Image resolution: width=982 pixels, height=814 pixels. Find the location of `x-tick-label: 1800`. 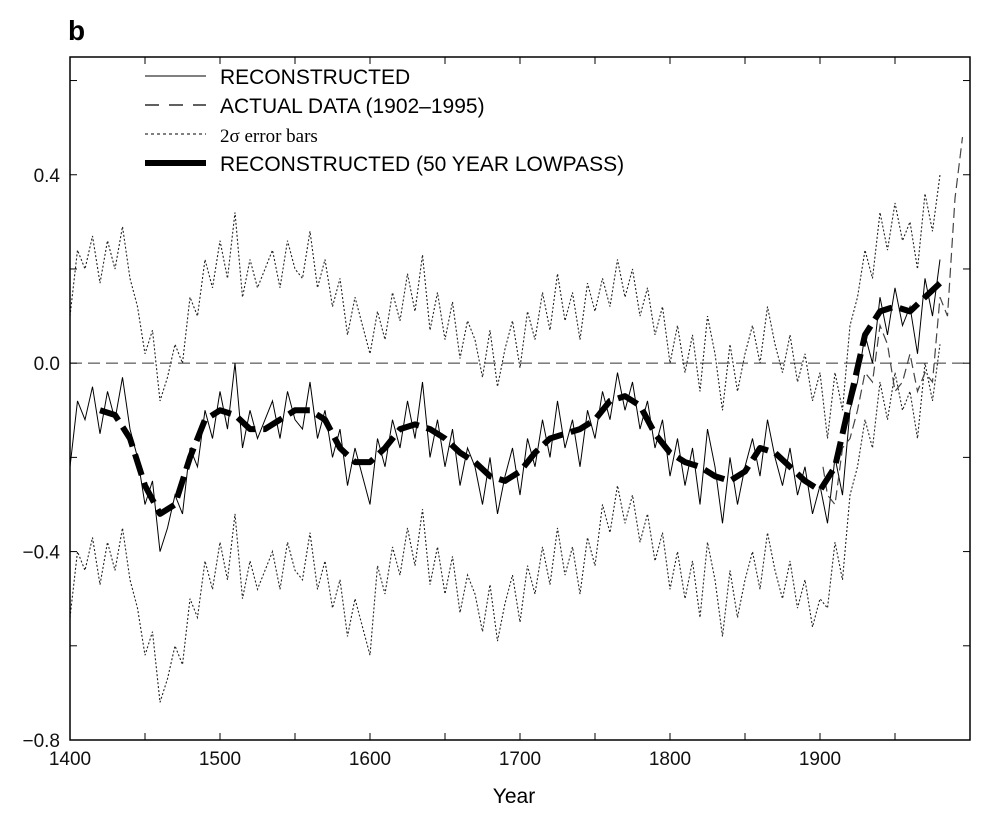

x-tick-label: 1800 is located at coordinates (670, 759).